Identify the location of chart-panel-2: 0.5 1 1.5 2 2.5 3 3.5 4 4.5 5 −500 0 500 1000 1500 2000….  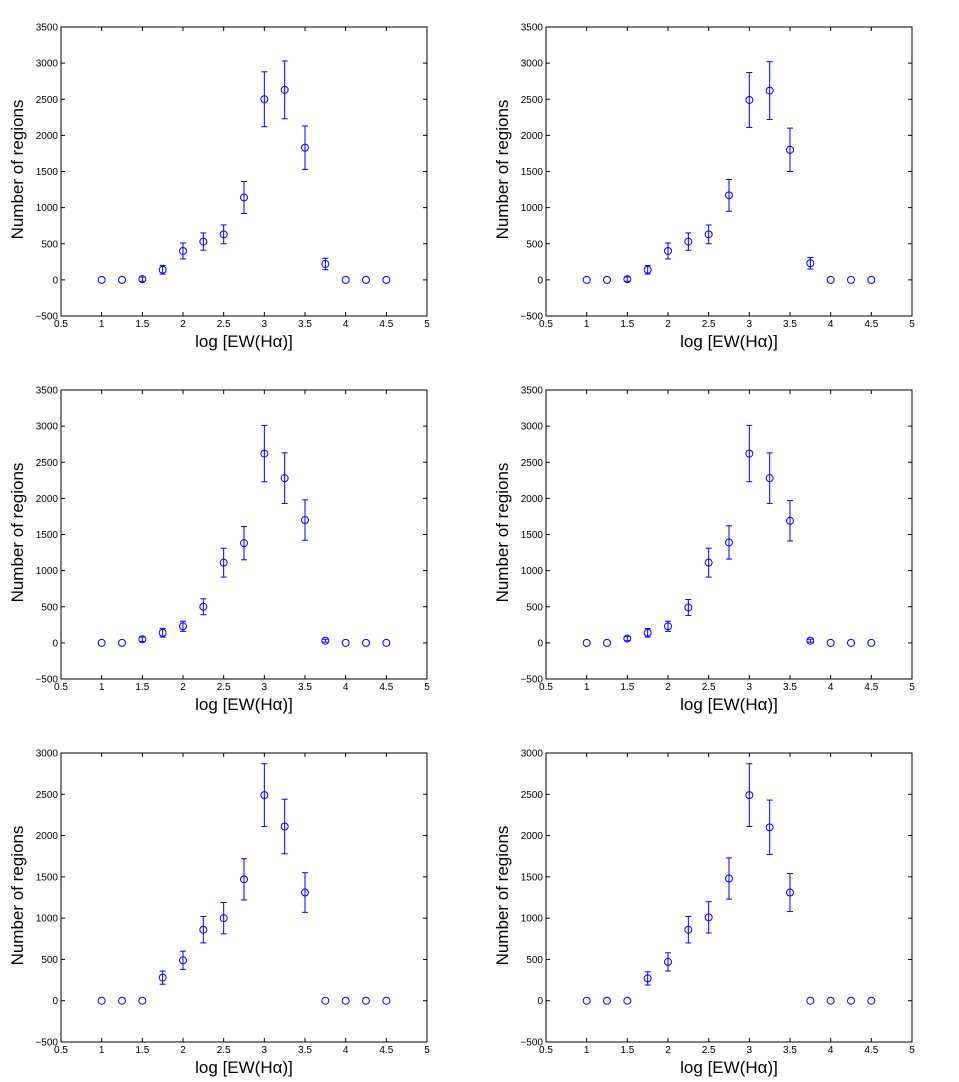
(704, 187).